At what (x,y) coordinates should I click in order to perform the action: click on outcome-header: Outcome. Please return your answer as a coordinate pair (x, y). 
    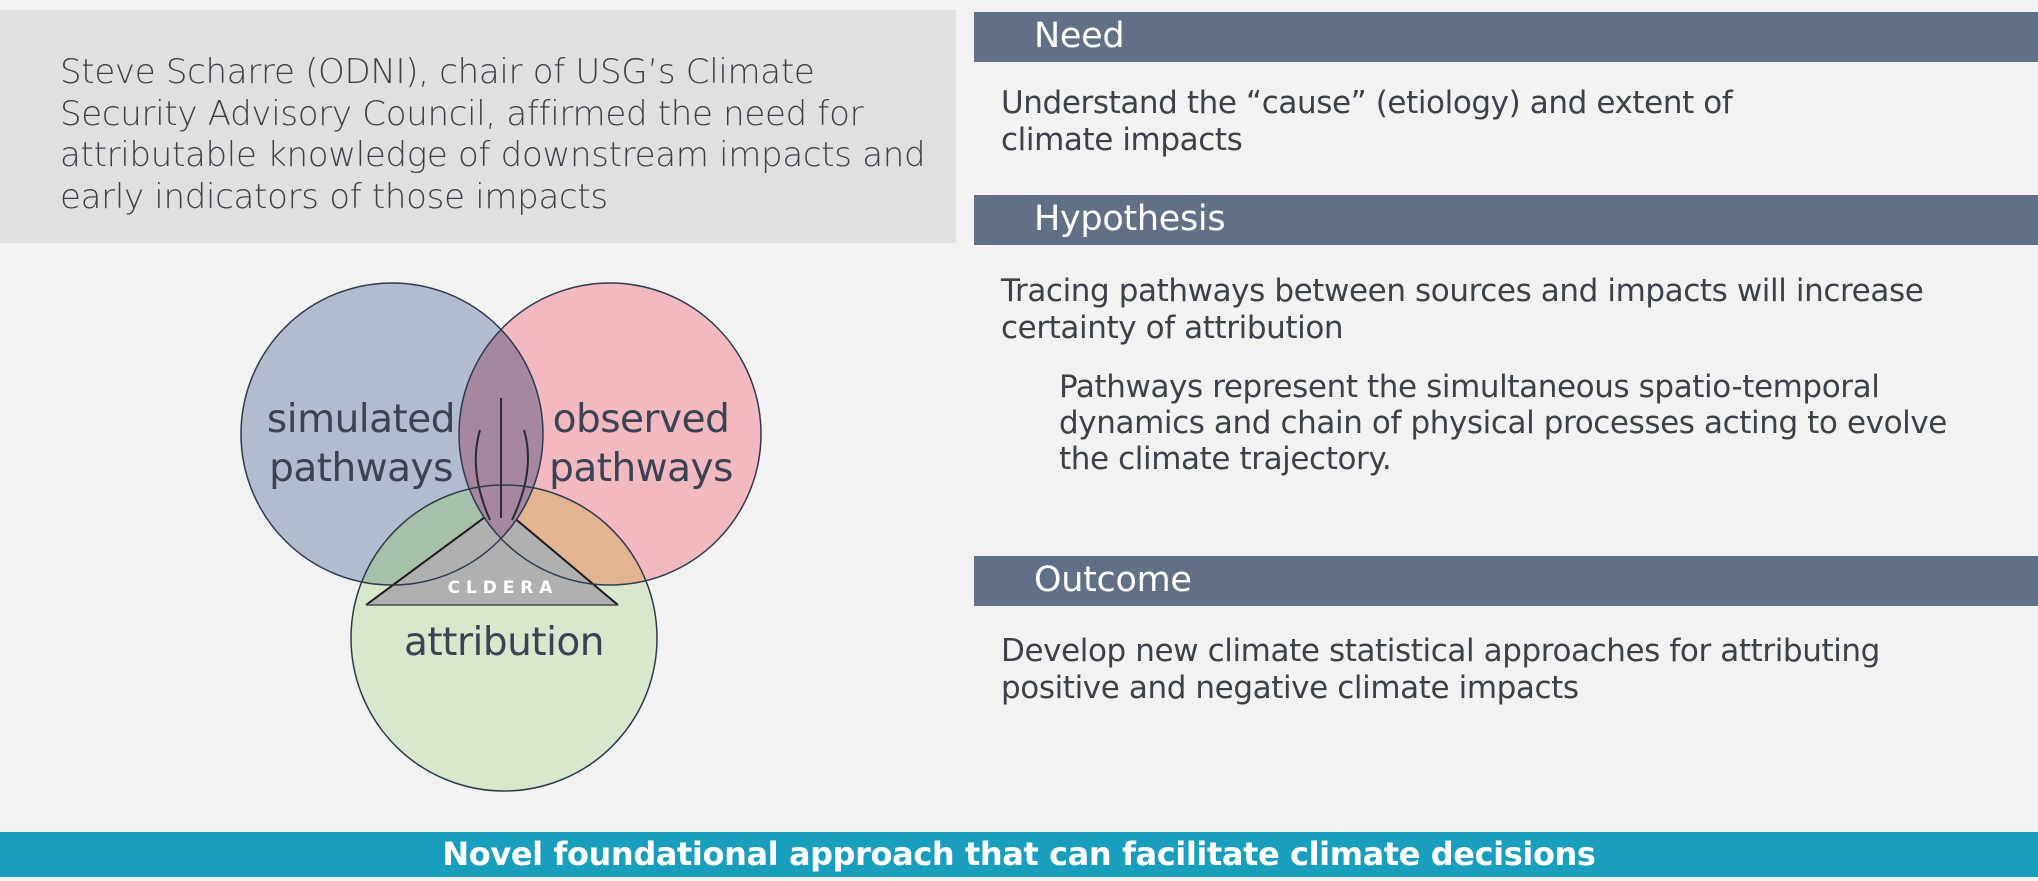
    Looking at the image, I should click on (1506, 581).